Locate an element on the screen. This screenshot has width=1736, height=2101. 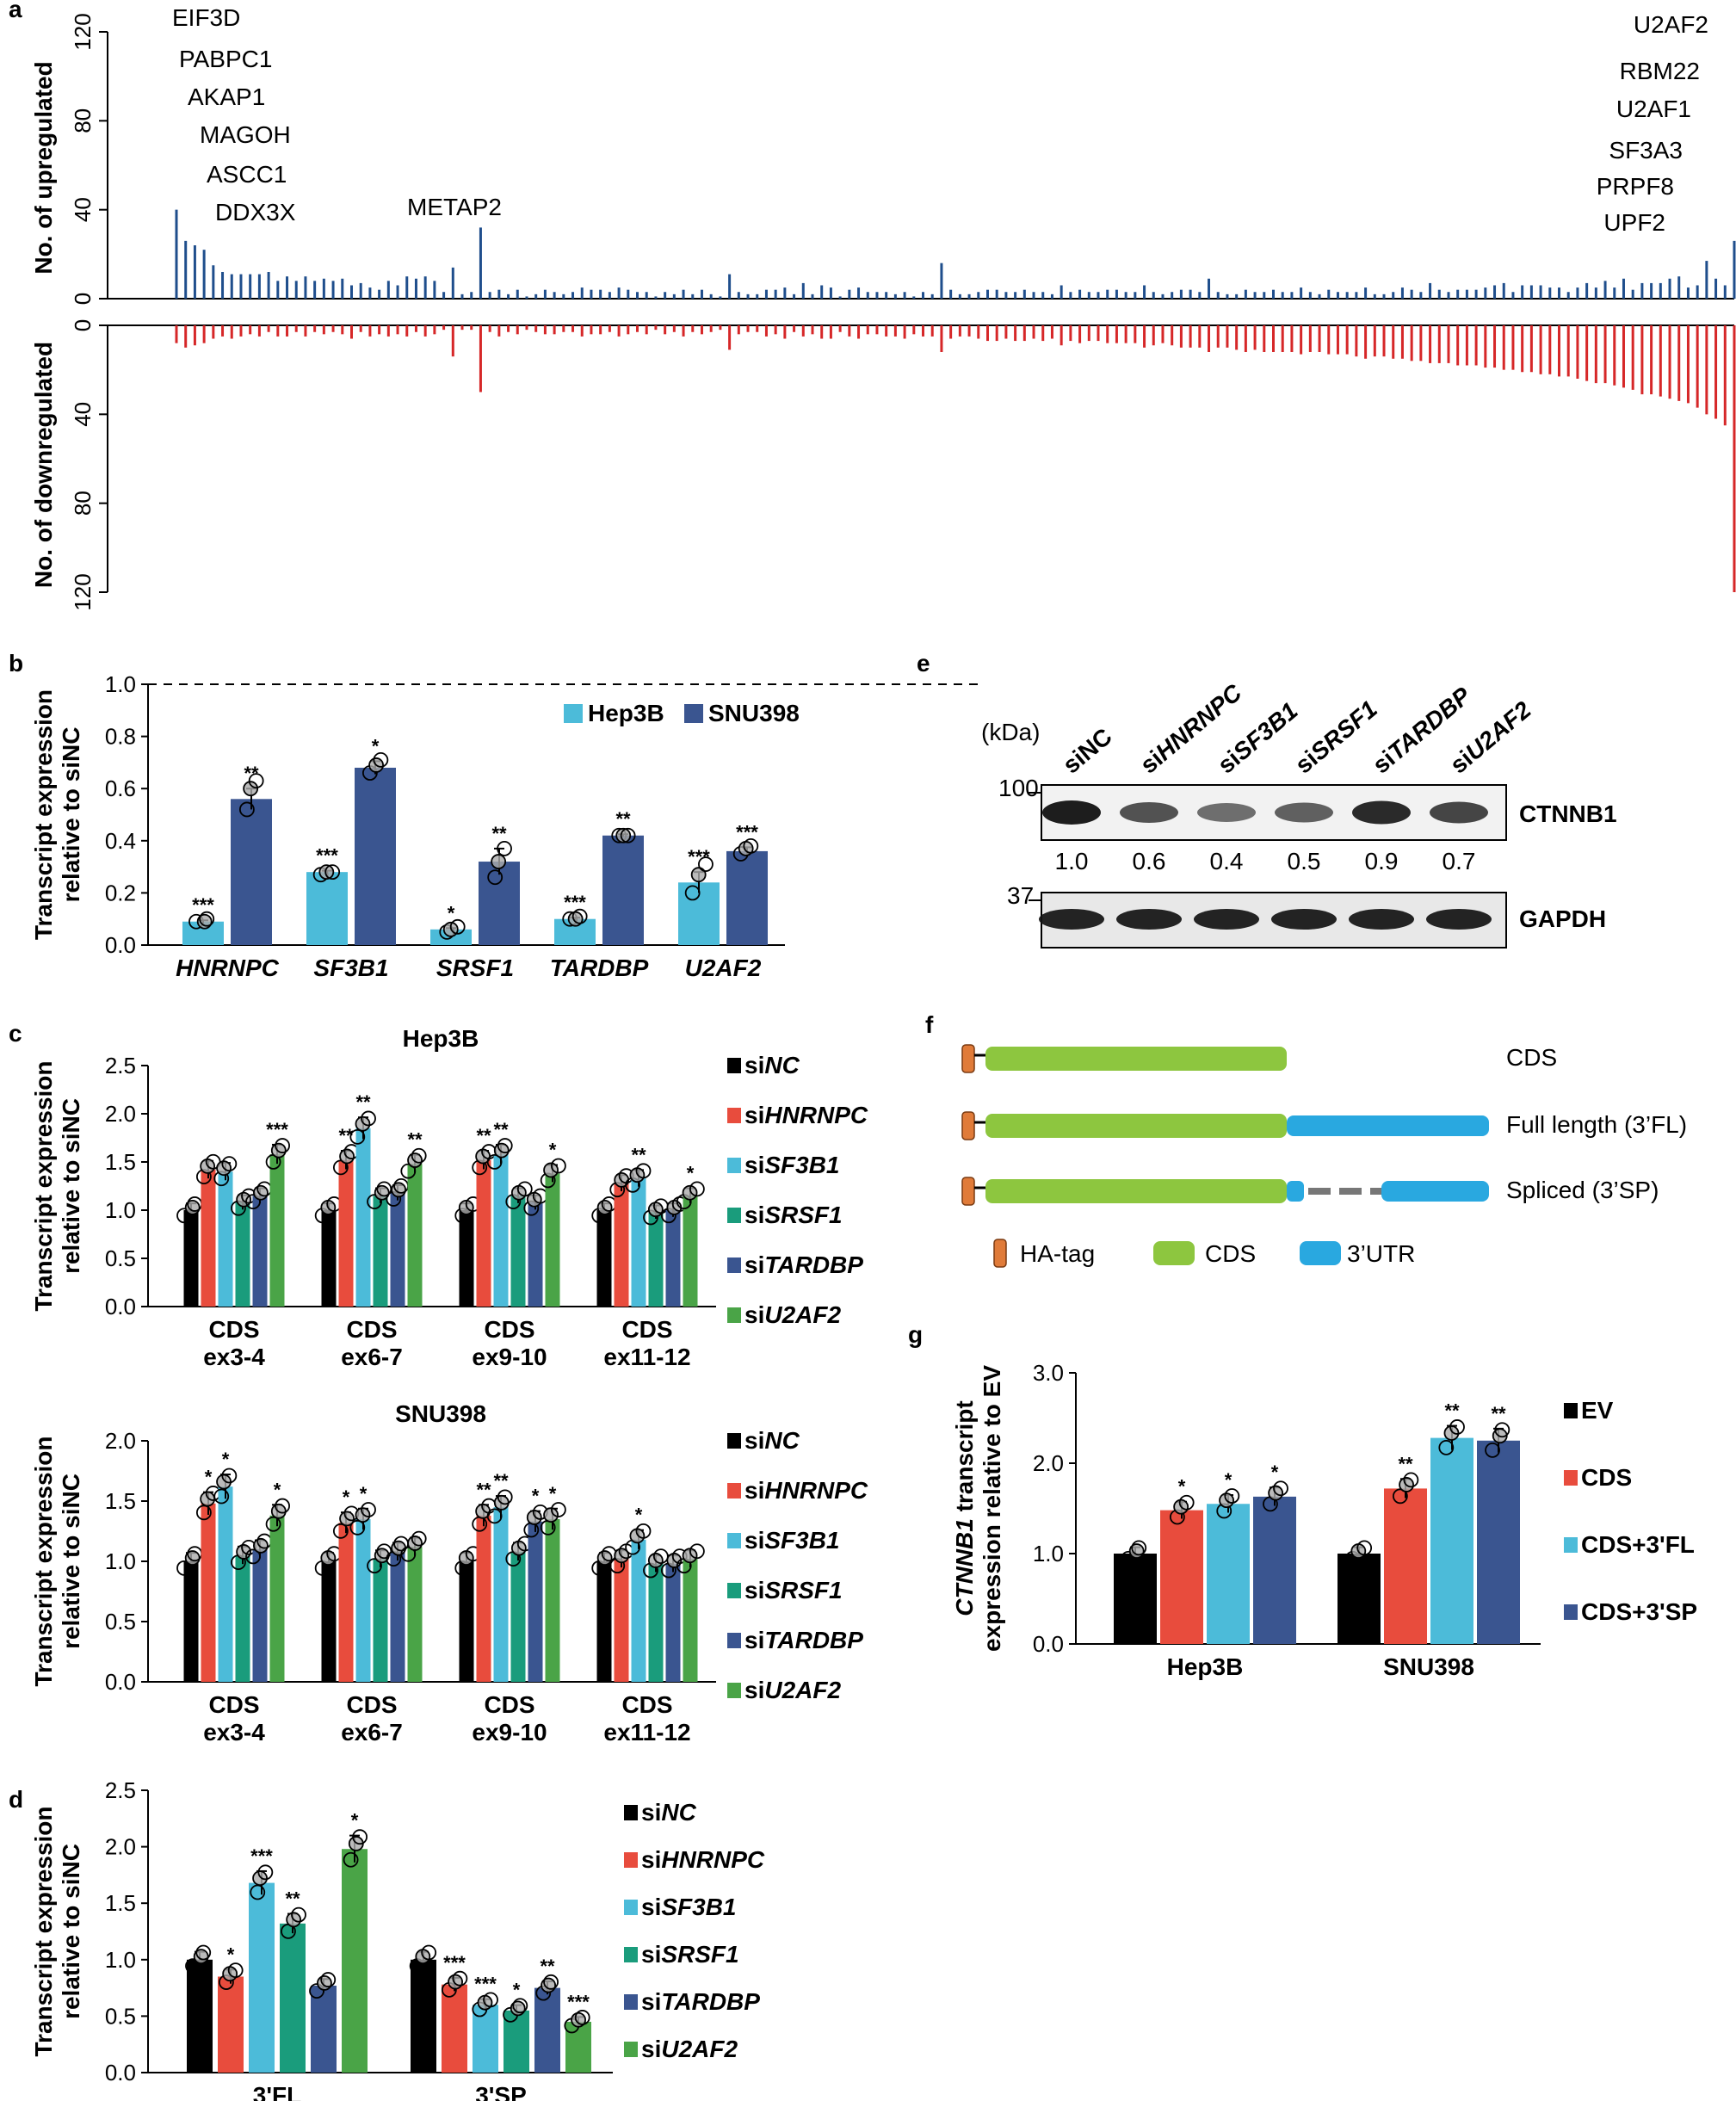
c1-legend-swatch is located at coordinates (734, 1216).